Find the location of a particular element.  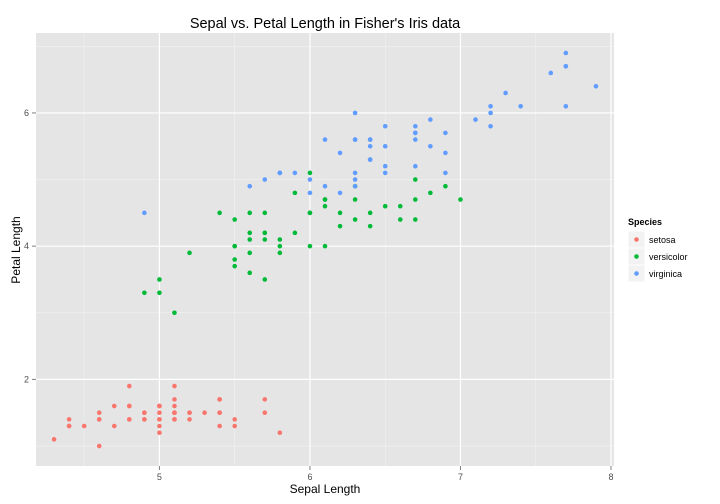

legend-title: Species is located at coordinates (645, 222).